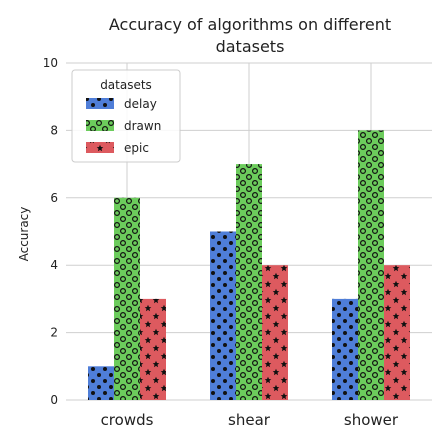  Describe the element at coordinates (397, 332) in the screenshot. I see `bar-pattern-epic-shower` at that location.